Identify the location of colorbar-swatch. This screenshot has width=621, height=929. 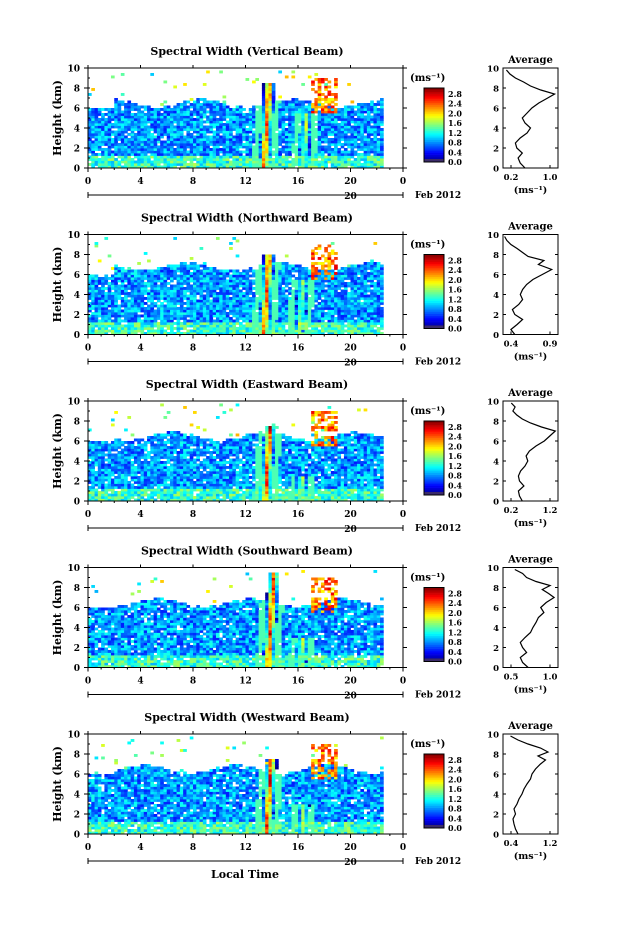
(434, 120).